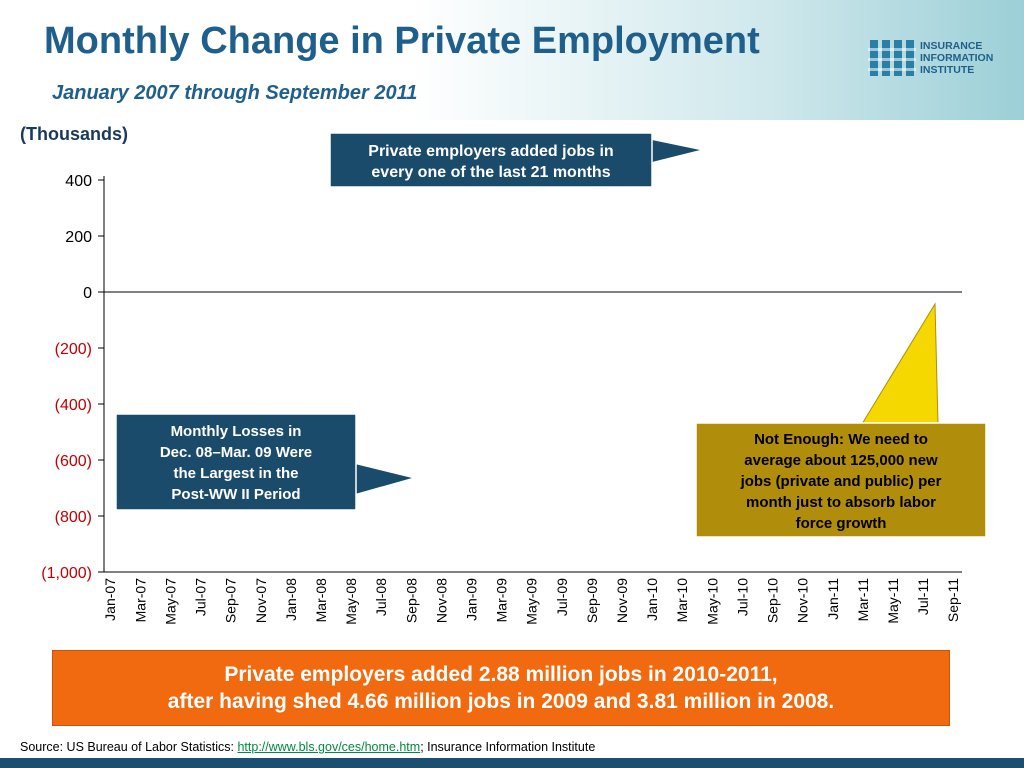  I want to click on x-tick-label: Mar-07, so click(140, 600).